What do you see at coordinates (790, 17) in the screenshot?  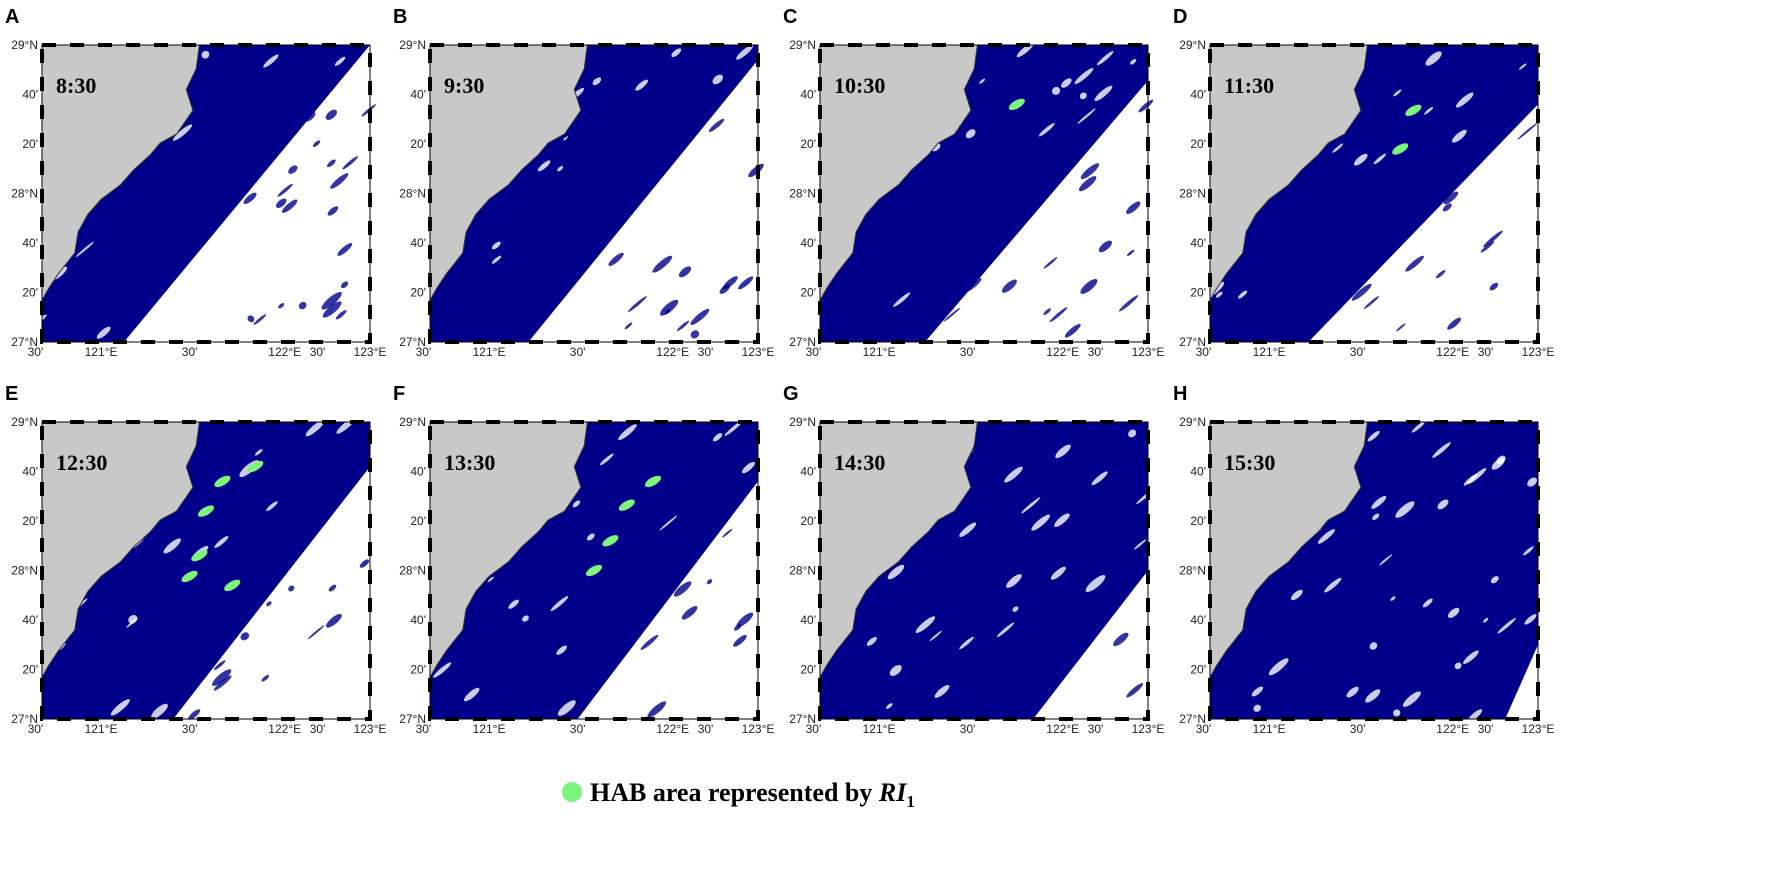 I see `panel-letter: C` at bounding box center [790, 17].